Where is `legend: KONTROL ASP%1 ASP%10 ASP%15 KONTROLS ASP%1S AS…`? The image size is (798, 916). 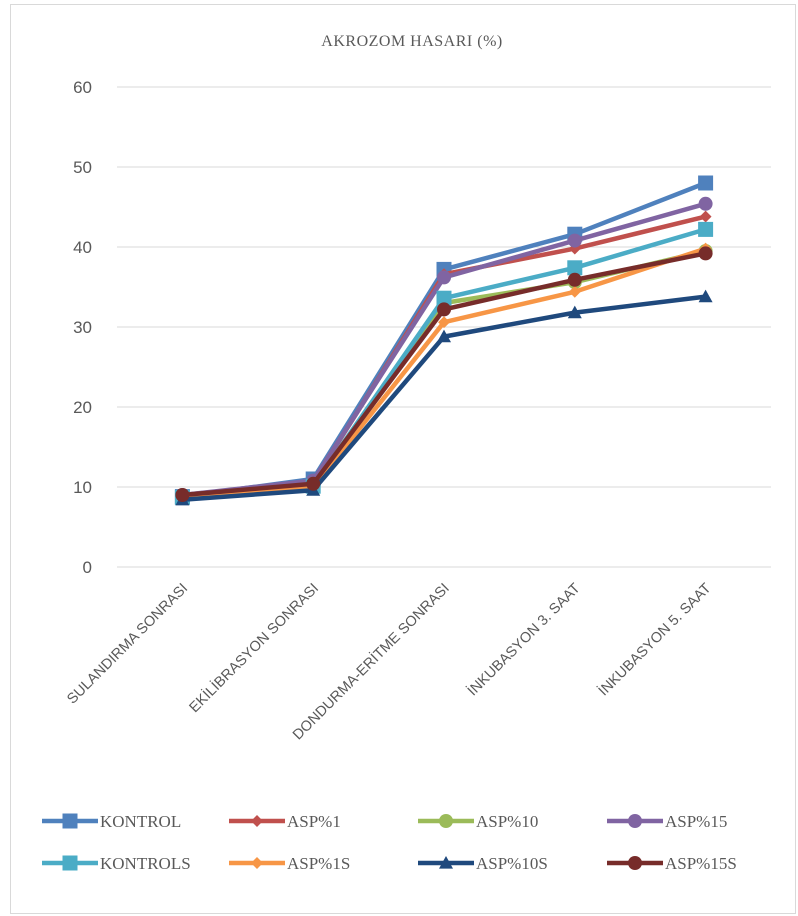 legend: KONTROL ASP%1 ASP%10 ASP%15 KONTROLS ASP%1S AS… is located at coordinates (389, 842).